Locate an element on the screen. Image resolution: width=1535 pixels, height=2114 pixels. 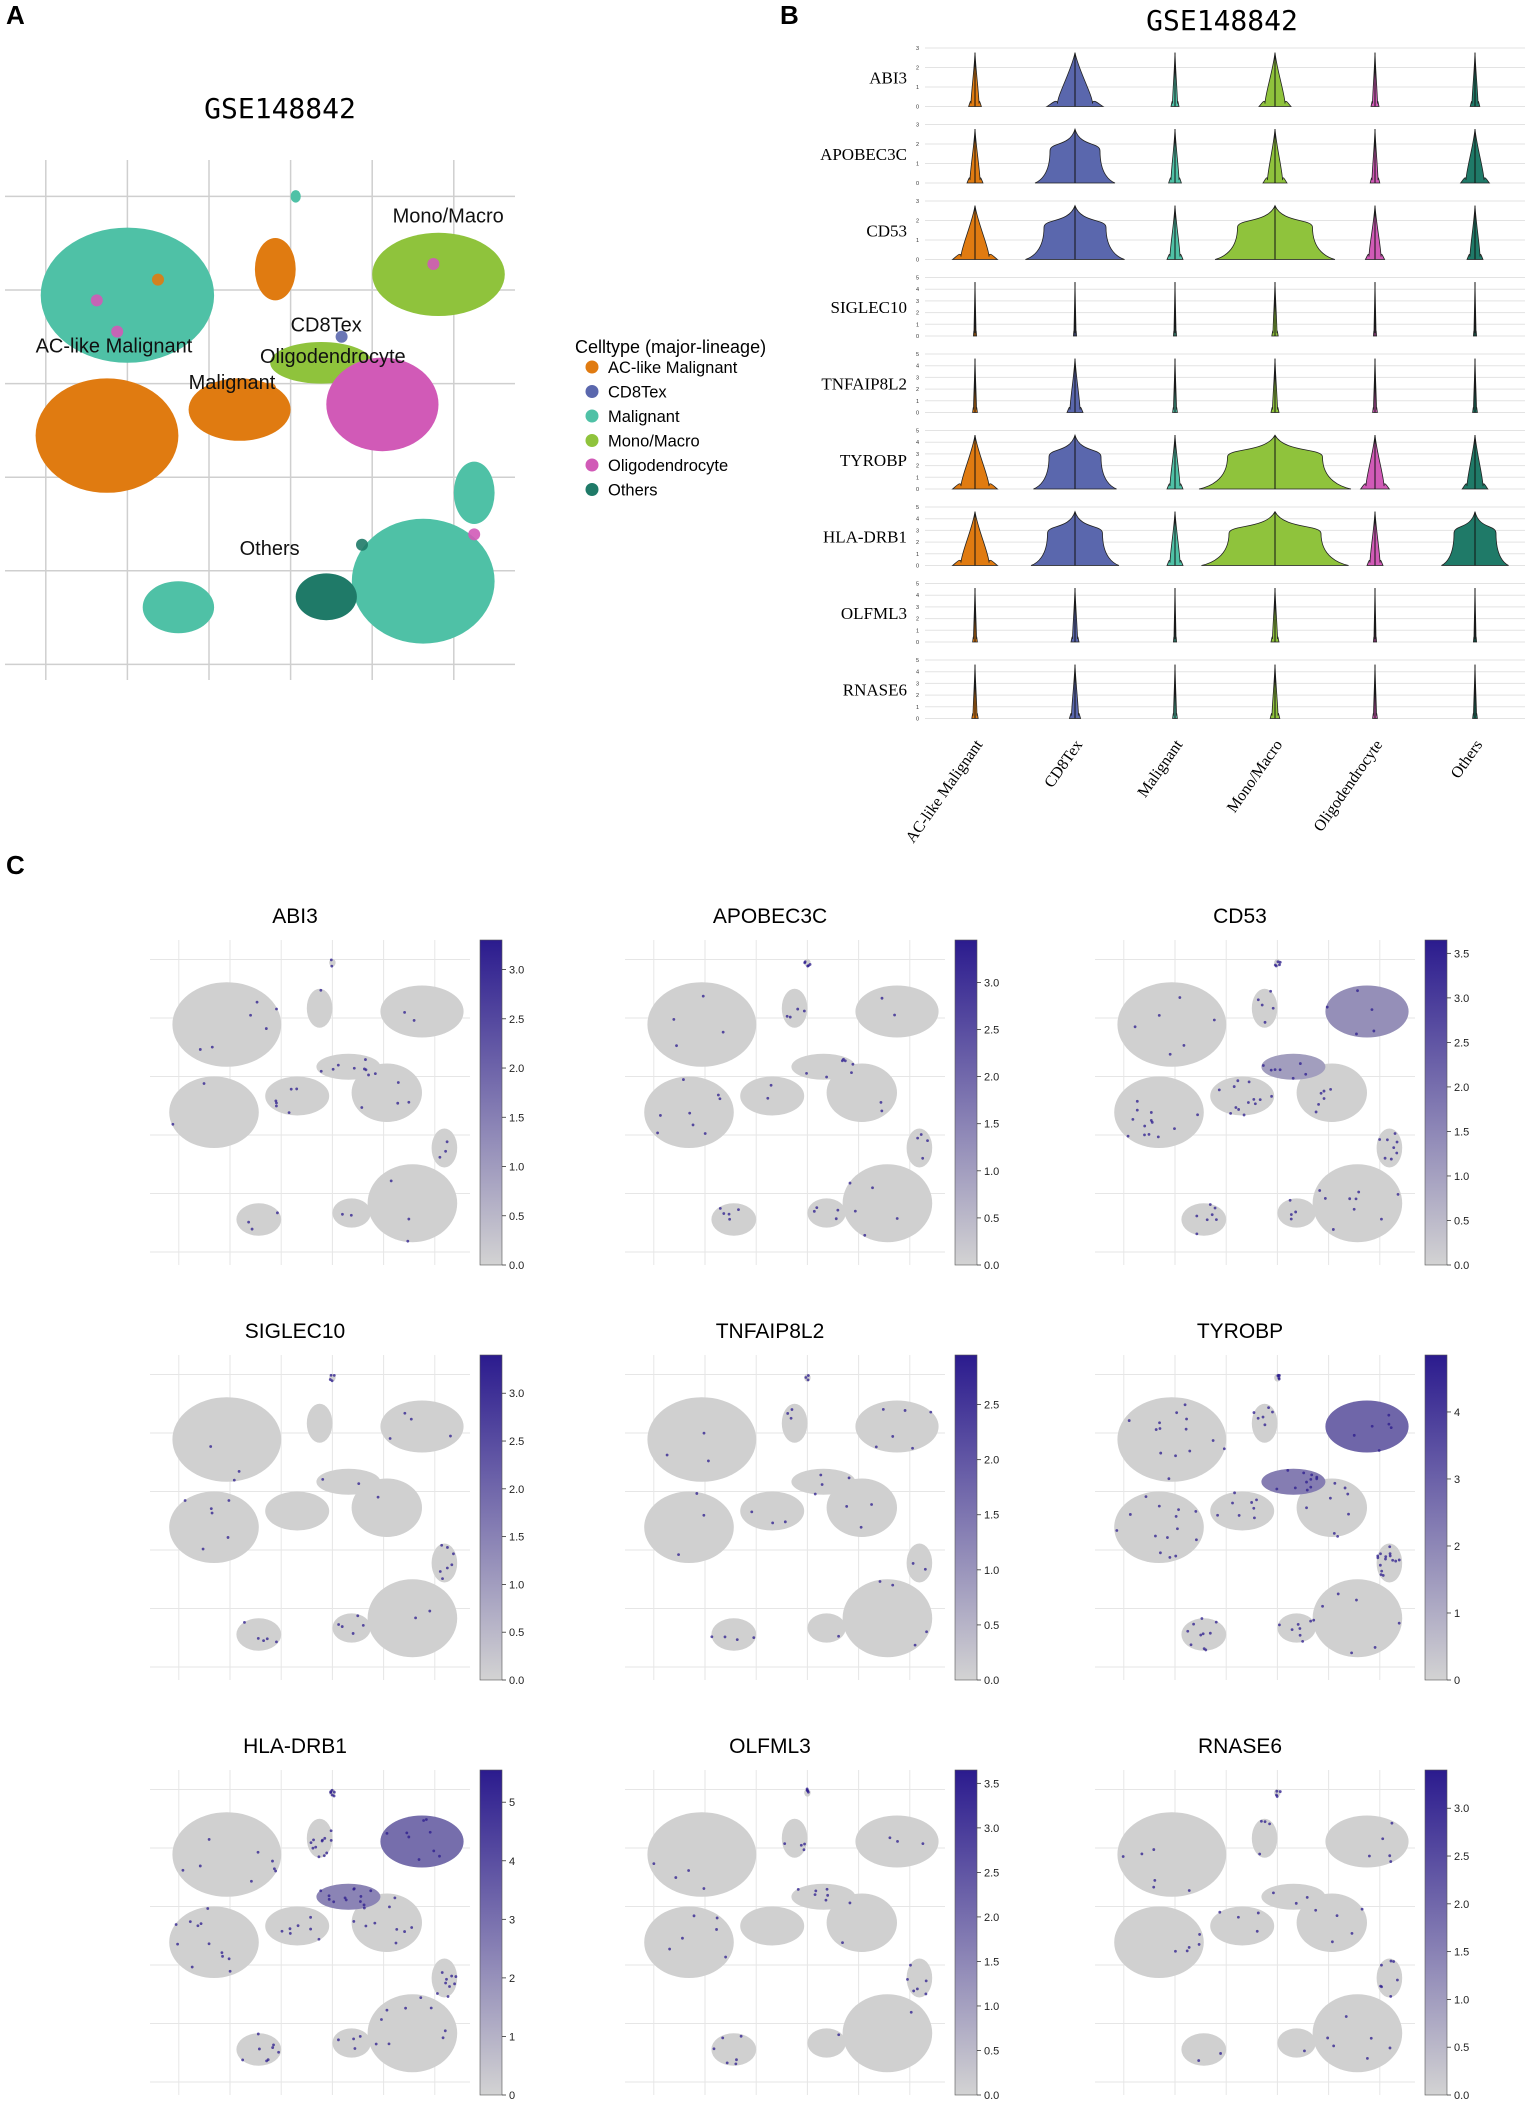
cluster-label: Malignant is located at coordinates (232, 383).